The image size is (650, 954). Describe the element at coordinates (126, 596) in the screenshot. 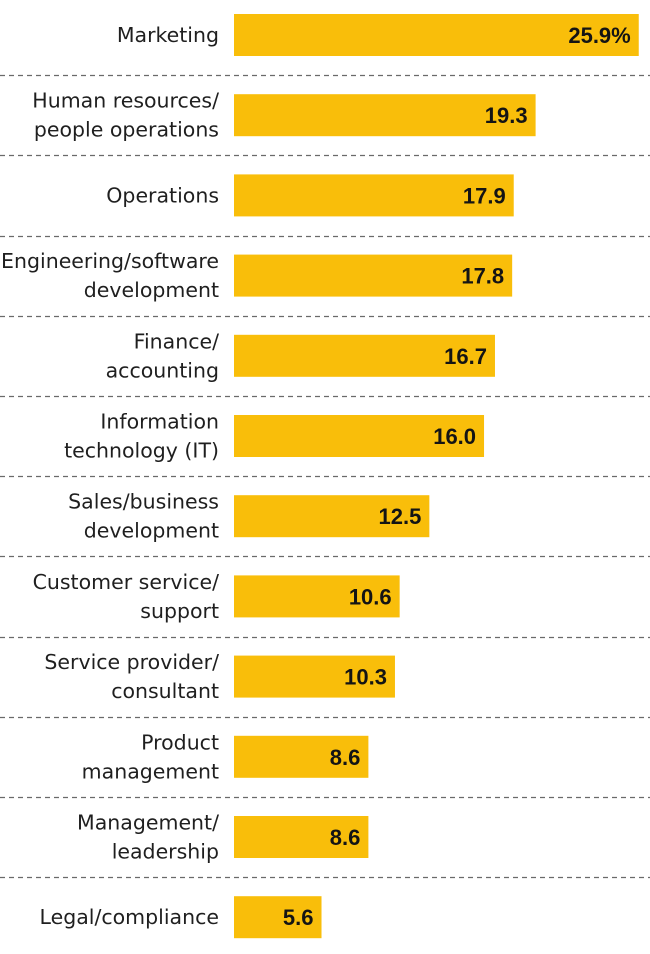

I see `category-label-7: Customer service/support` at that location.